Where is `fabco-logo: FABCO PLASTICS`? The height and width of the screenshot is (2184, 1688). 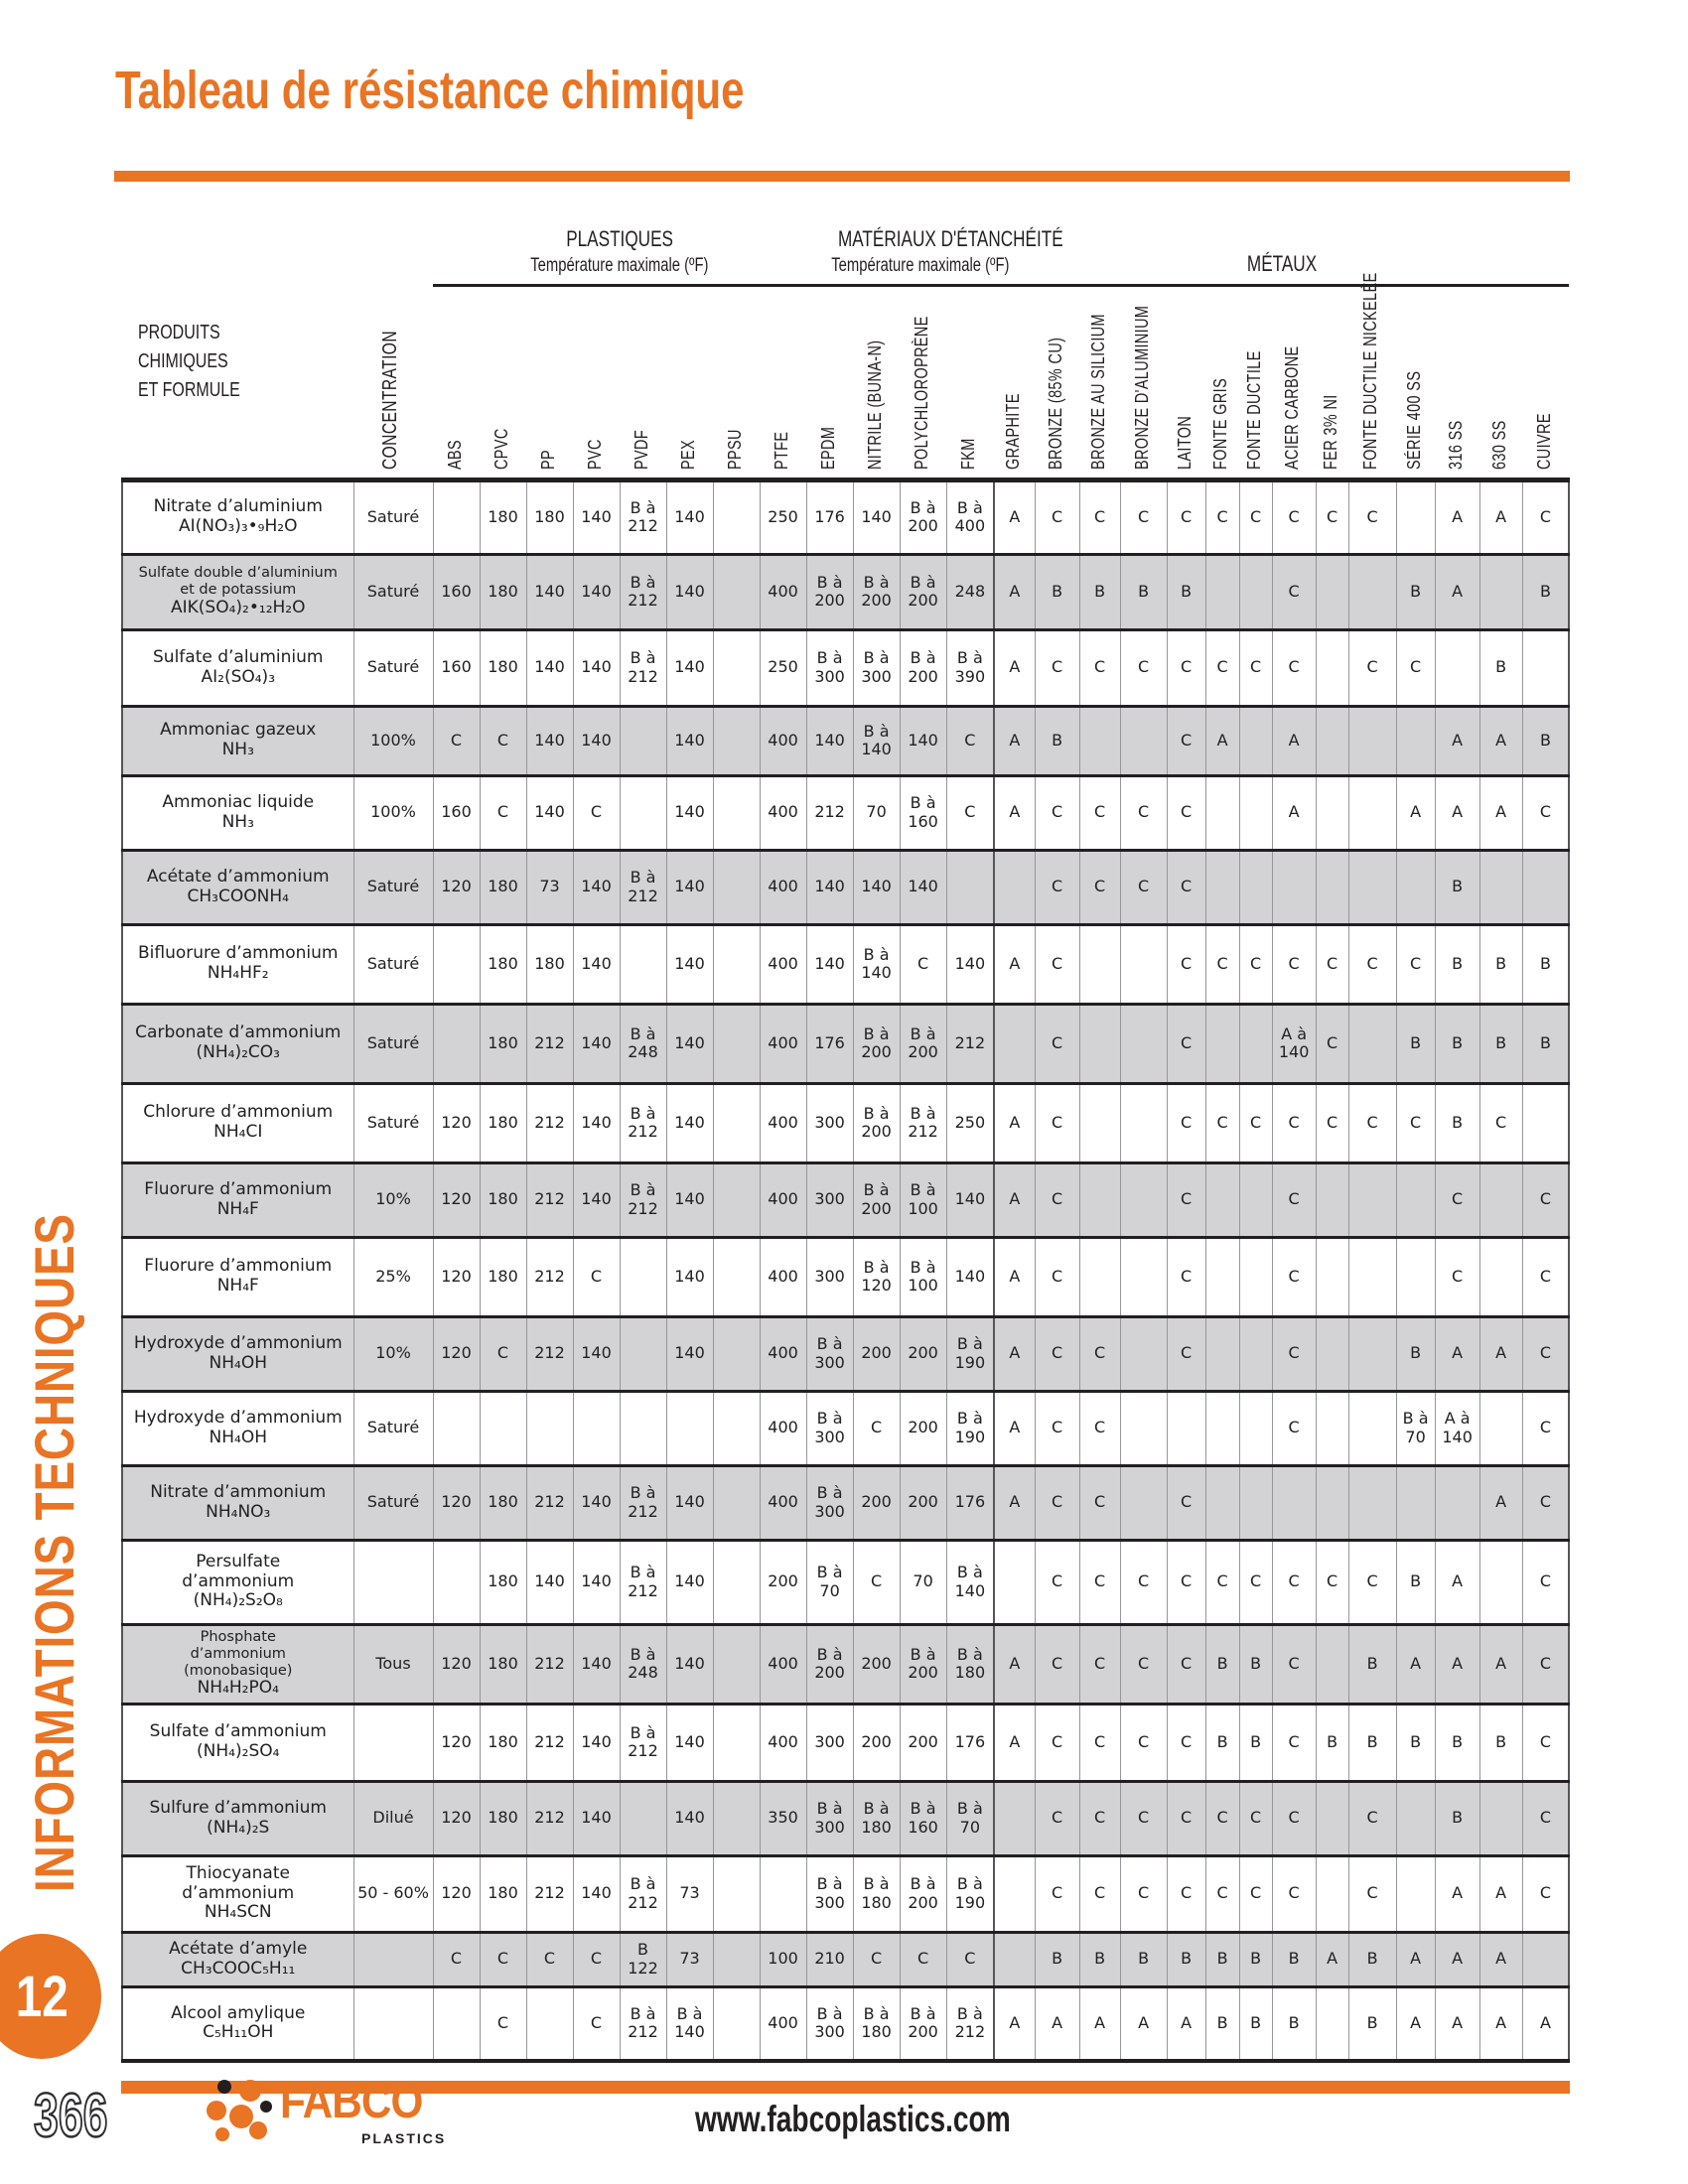 fabco-logo: FABCO PLASTICS is located at coordinates (386, 2117).